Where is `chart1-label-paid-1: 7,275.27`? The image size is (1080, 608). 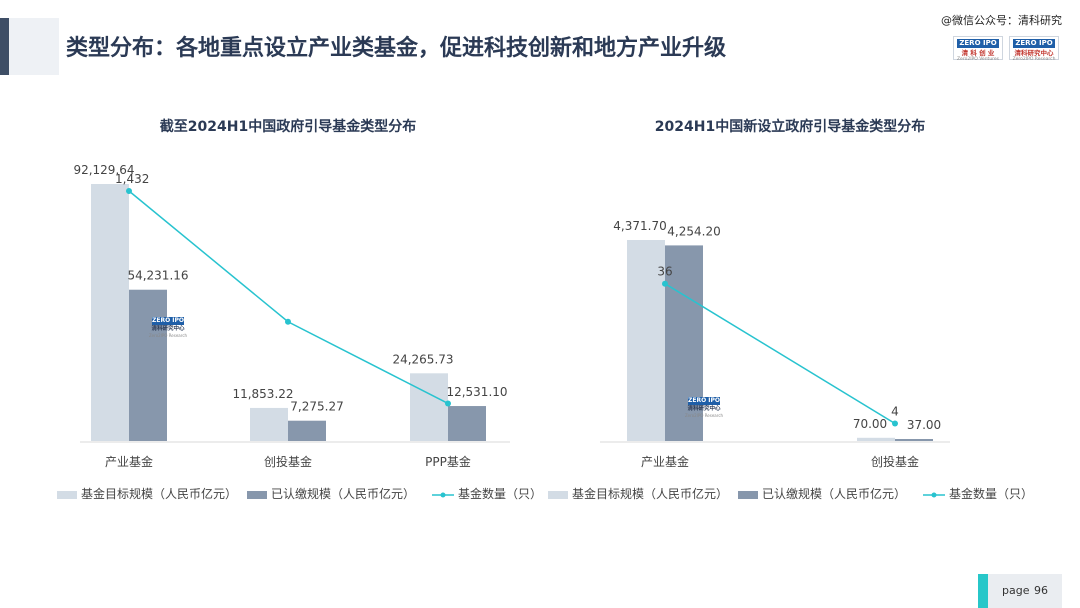 chart1-label-paid-1: 7,275.27 is located at coordinates (316, 407).